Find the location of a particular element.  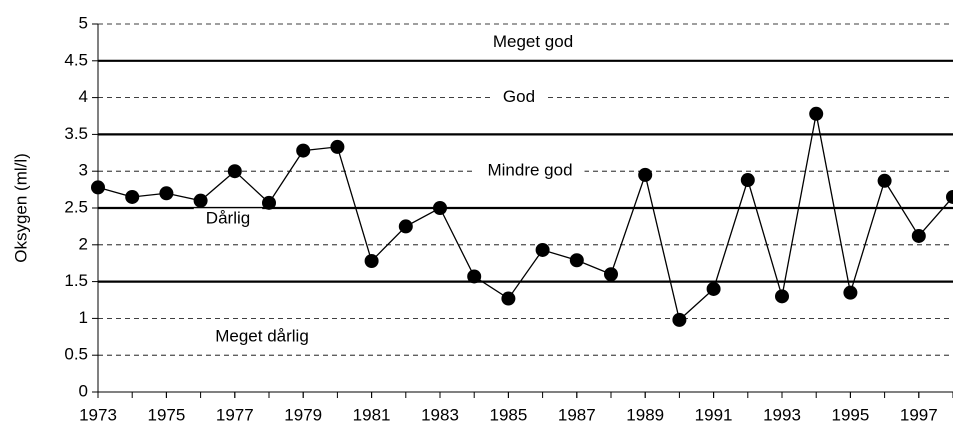

x-tick-label: 1979 is located at coordinates (303, 414).